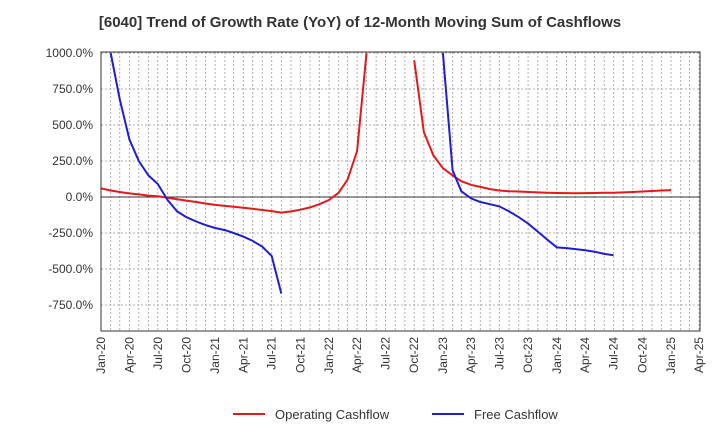 The image size is (720, 440). Describe the element at coordinates (471, 355) in the screenshot. I see `x-tick-label: Apr-23` at that location.